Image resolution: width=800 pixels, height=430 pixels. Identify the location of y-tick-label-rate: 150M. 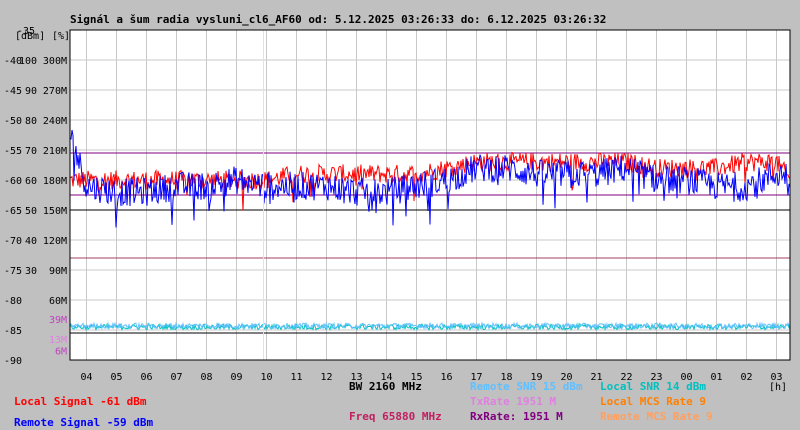
(55, 211).